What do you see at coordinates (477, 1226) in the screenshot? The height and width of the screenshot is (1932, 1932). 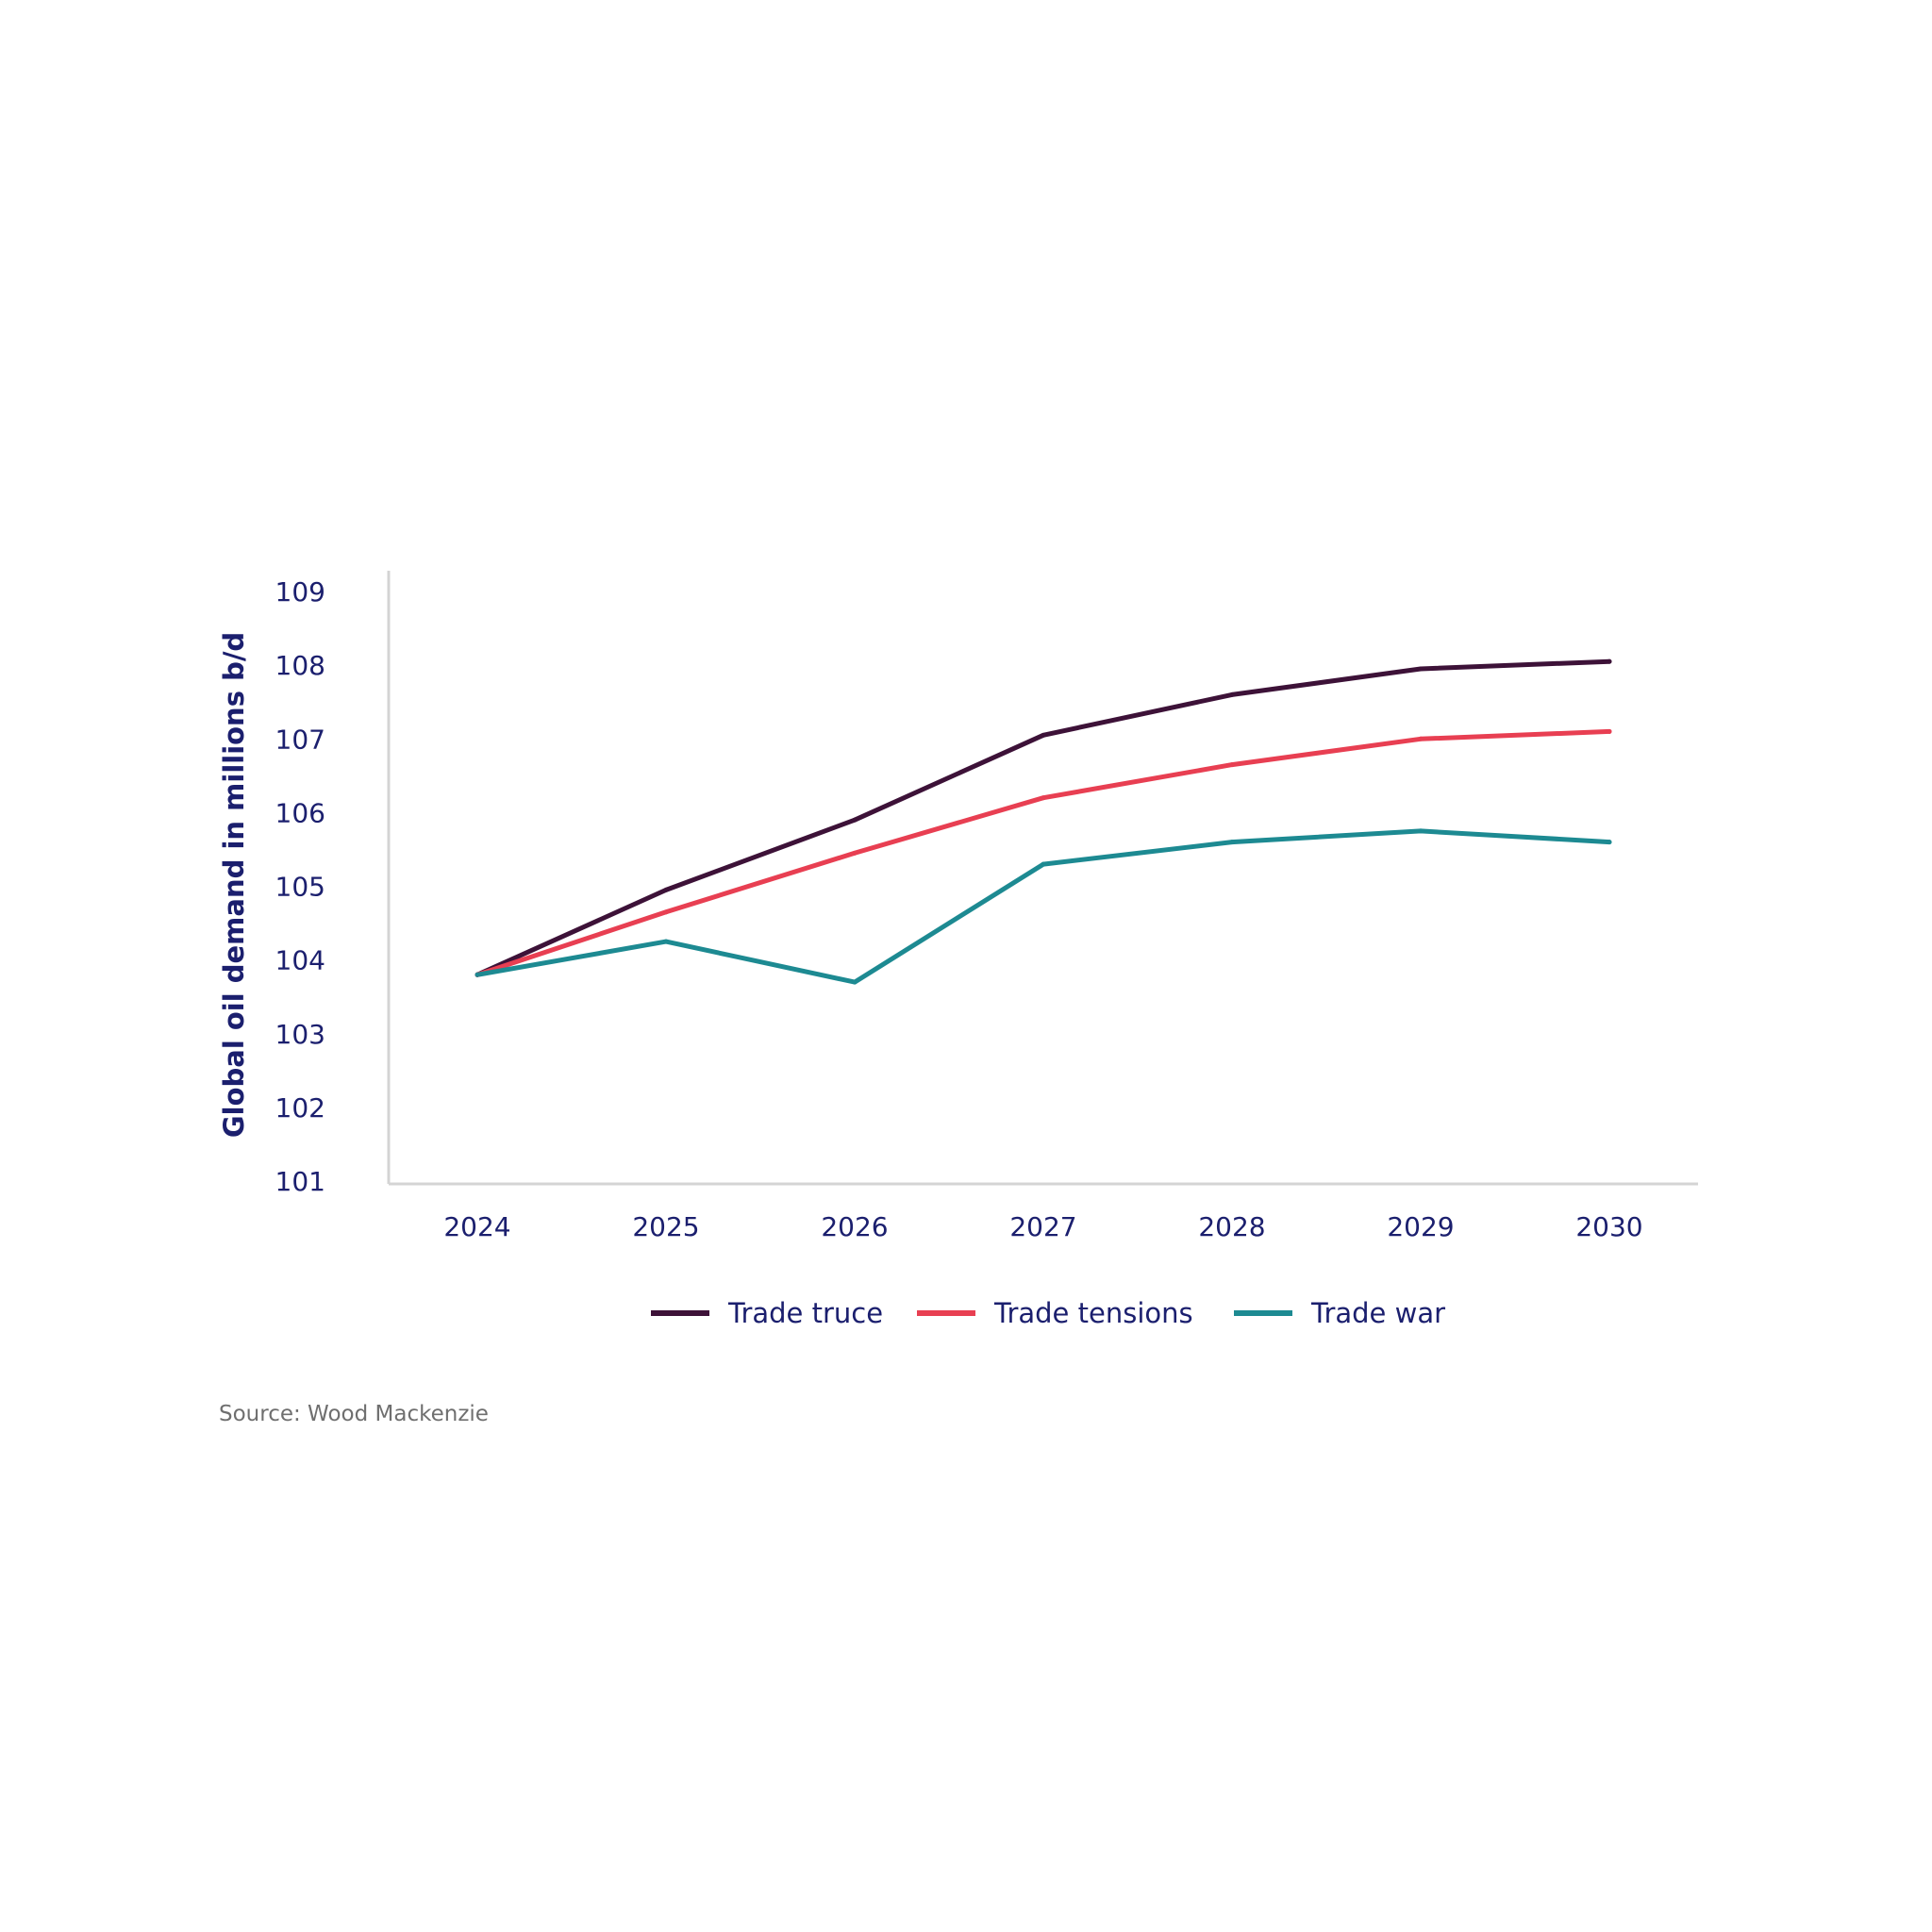 I see `x-tick-label: 2024` at bounding box center [477, 1226].